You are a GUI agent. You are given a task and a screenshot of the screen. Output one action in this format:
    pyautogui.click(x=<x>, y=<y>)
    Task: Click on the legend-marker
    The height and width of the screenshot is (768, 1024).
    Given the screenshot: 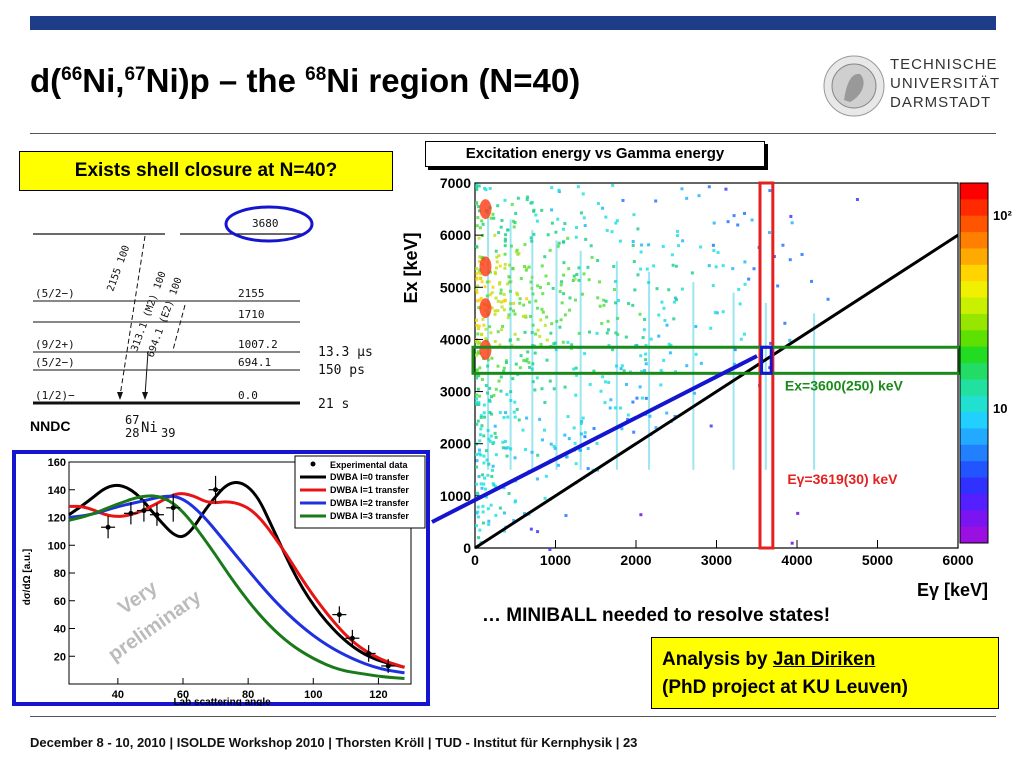 What is the action you would take?
    pyautogui.click(x=313, y=464)
    